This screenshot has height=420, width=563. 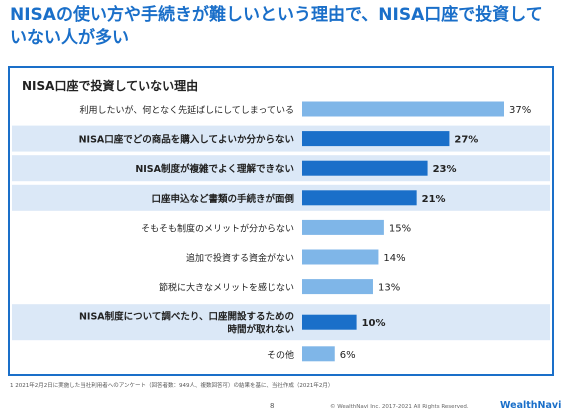 I want to click on page-number: 8, so click(x=272, y=406).